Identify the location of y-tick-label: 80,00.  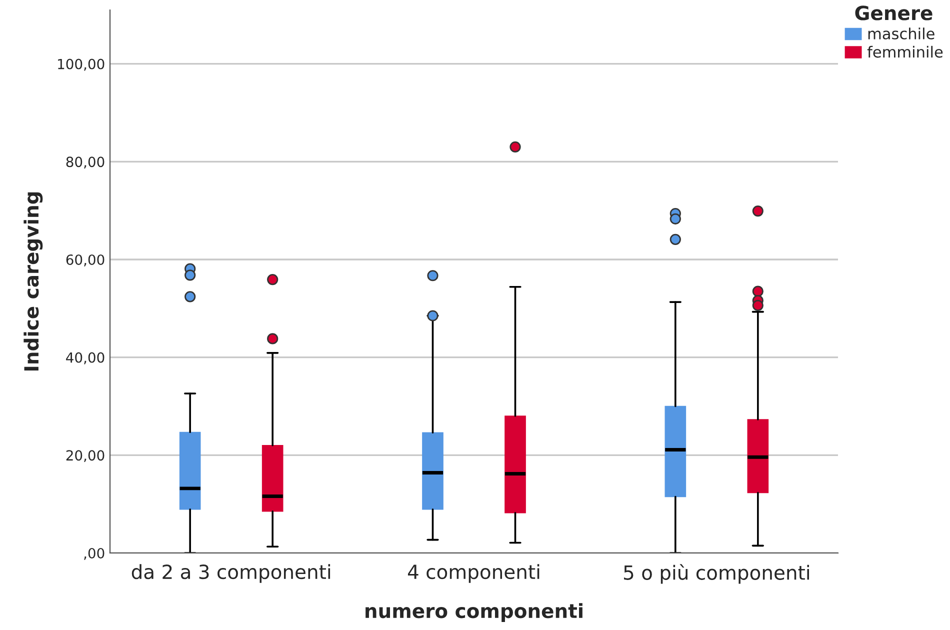
(85, 162).